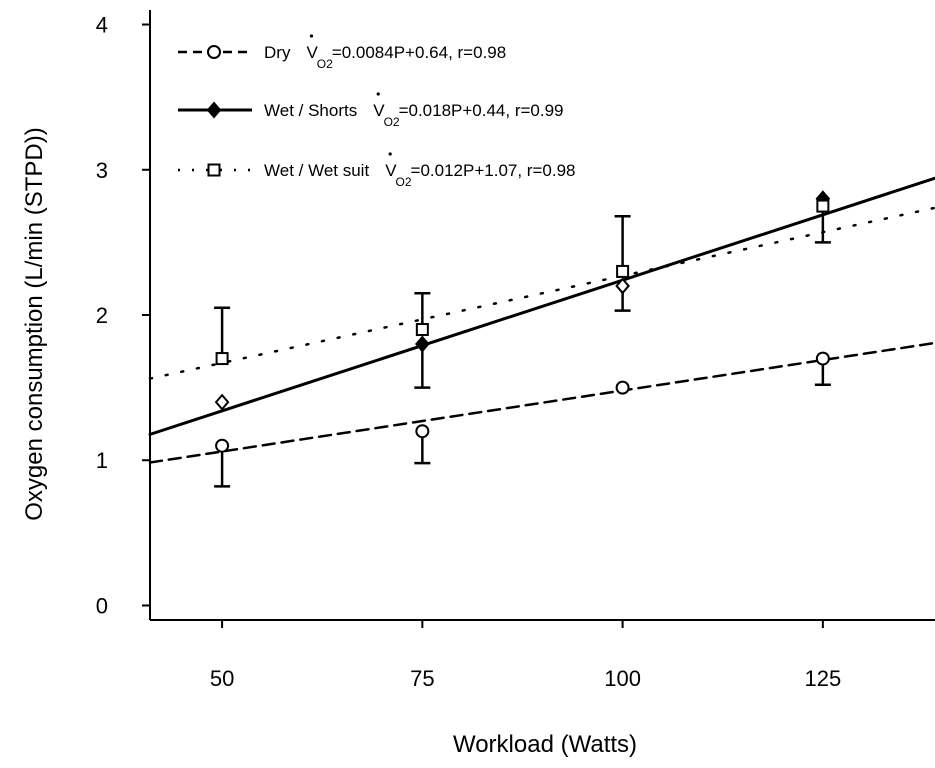 The height and width of the screenshot is (768, 935). I want to click on y-tick-label: 2, so click(102, 315).